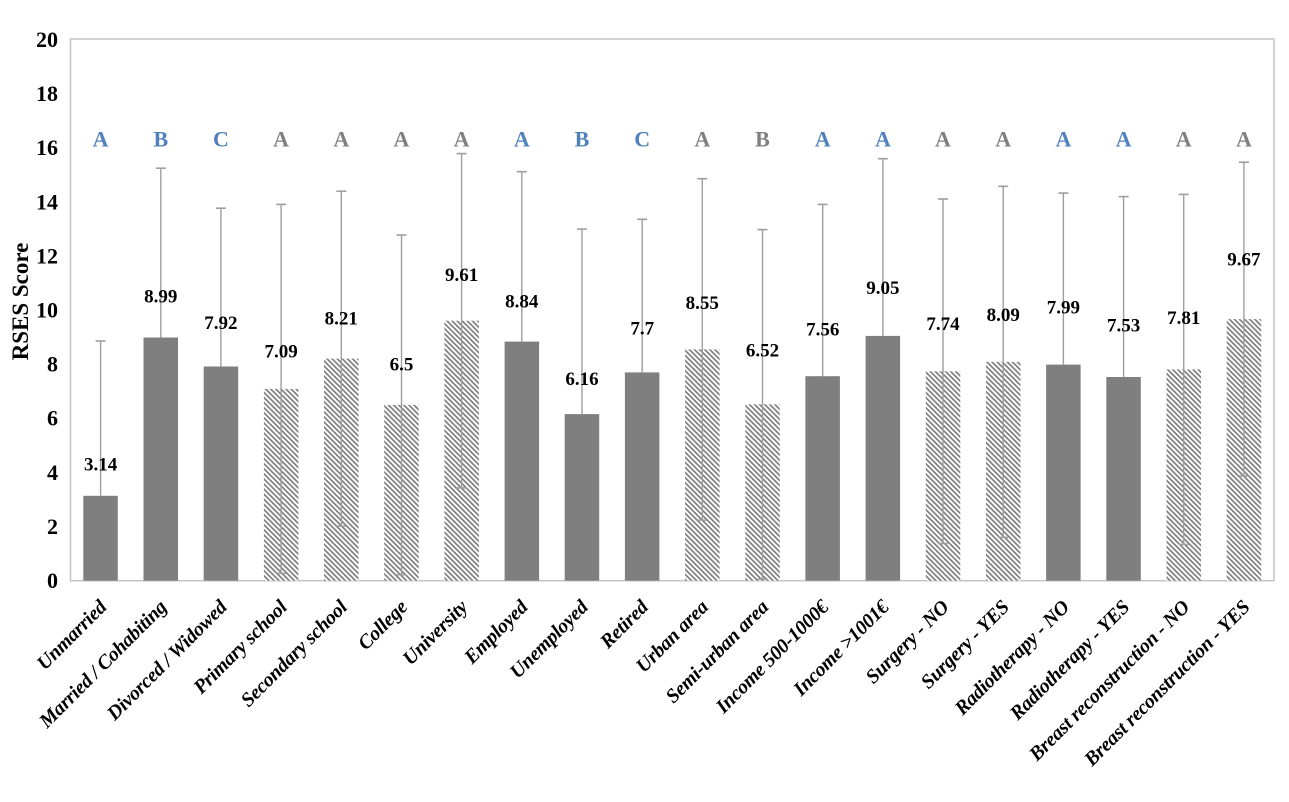  I want to click on svg-text: 14, so click(47, 201).